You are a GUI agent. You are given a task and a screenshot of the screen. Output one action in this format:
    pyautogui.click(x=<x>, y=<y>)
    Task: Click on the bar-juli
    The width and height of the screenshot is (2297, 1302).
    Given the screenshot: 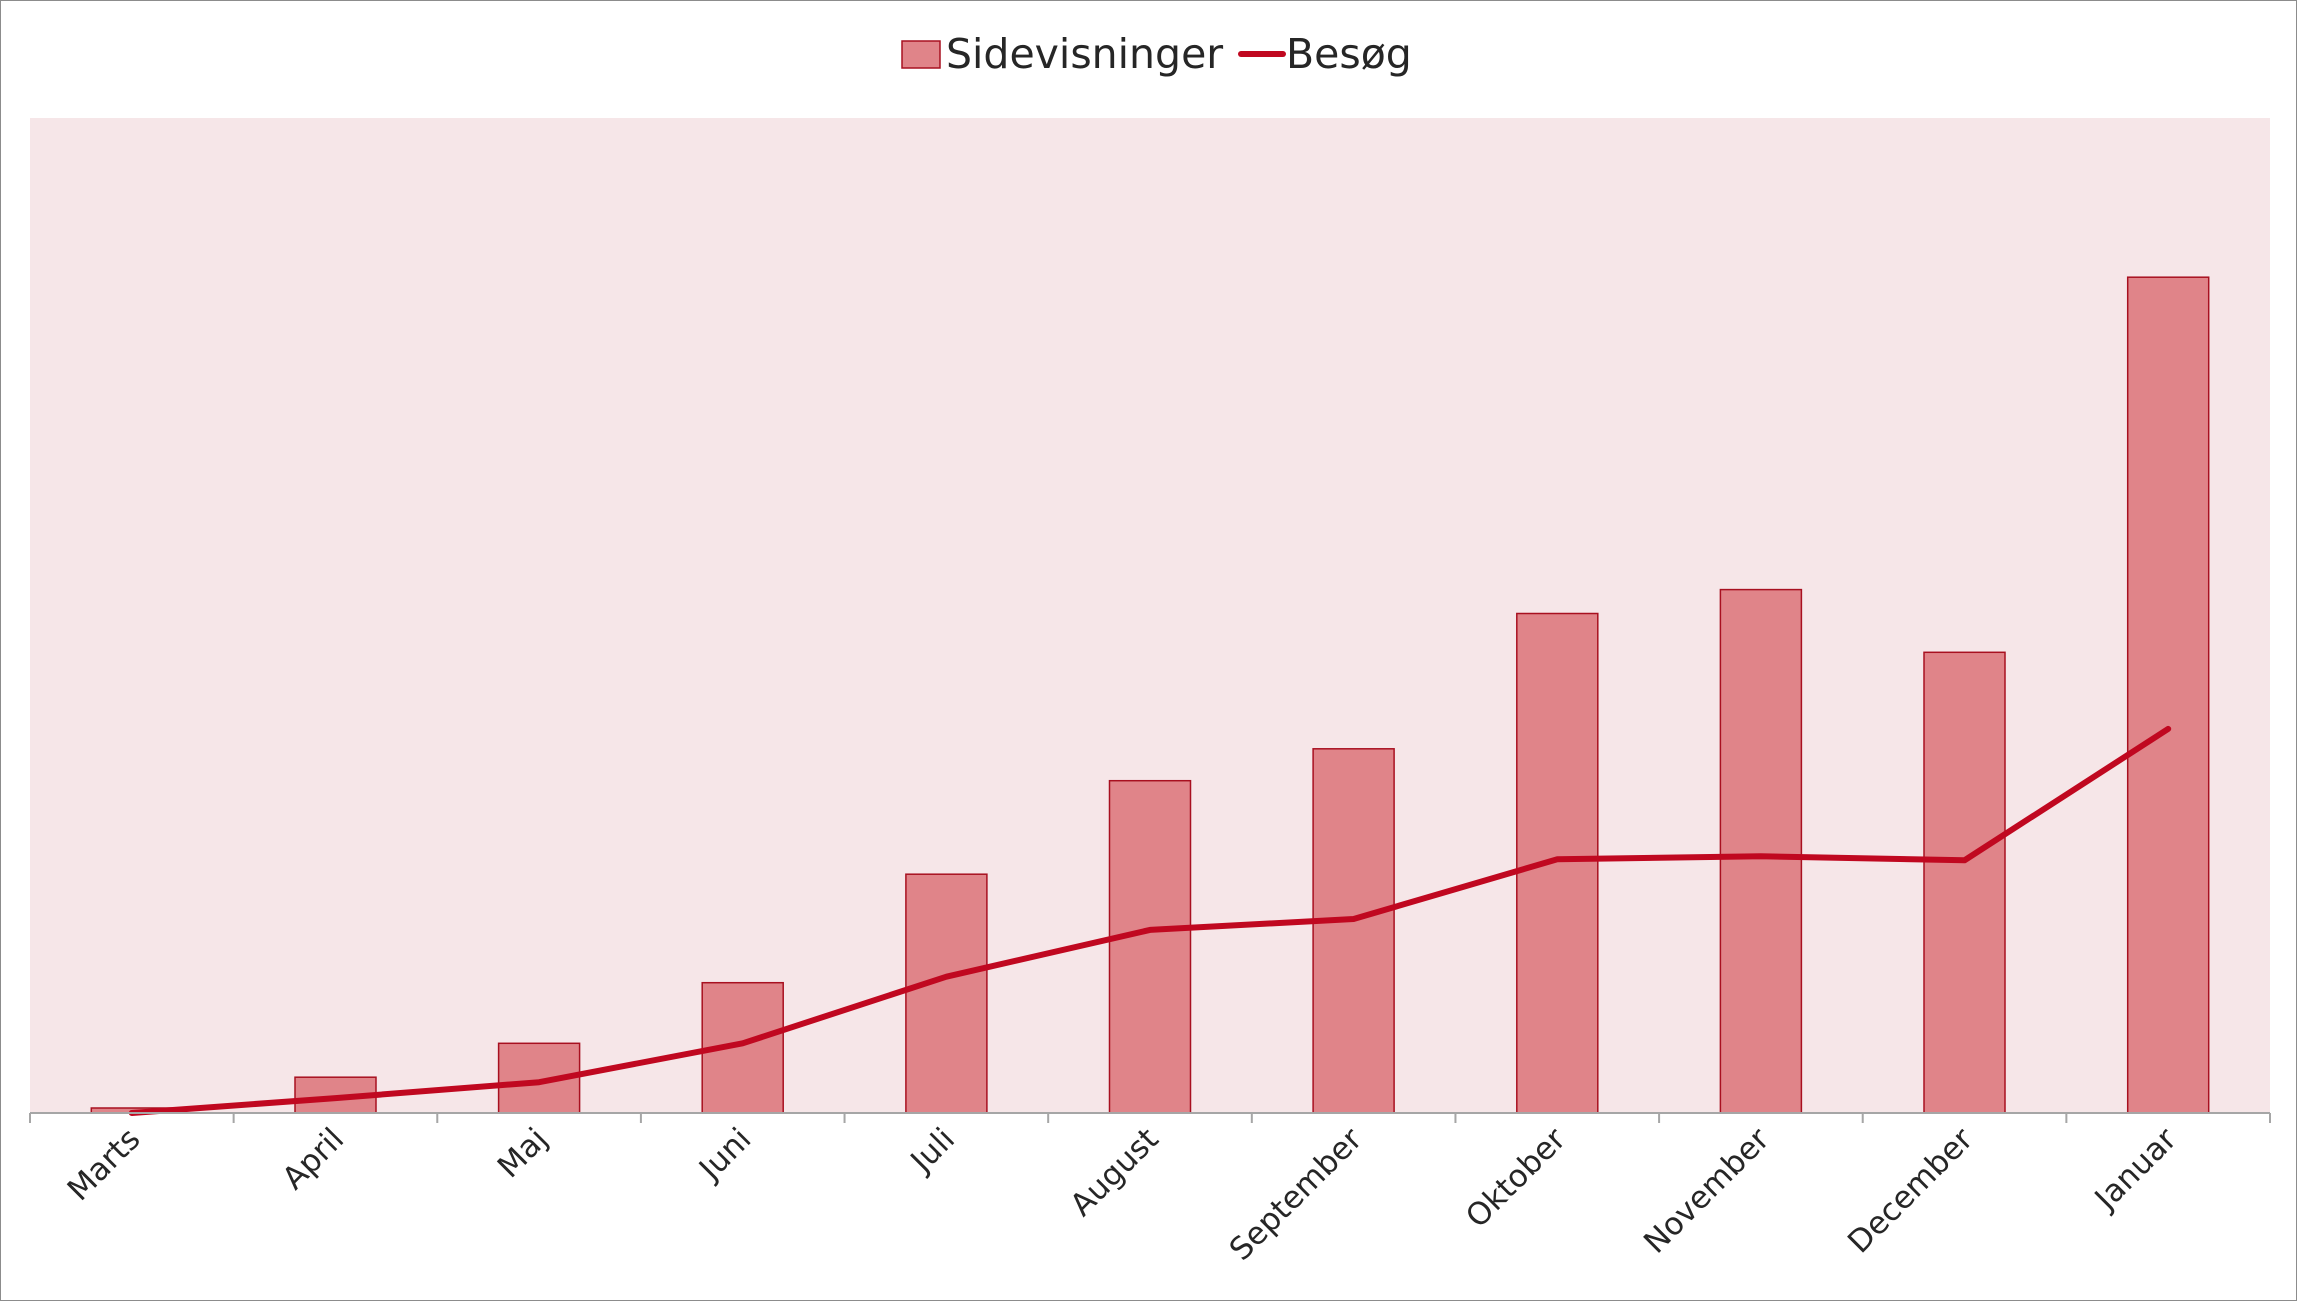 What is the action you would take?
    pyautogui.click(x=946, y=993)
    